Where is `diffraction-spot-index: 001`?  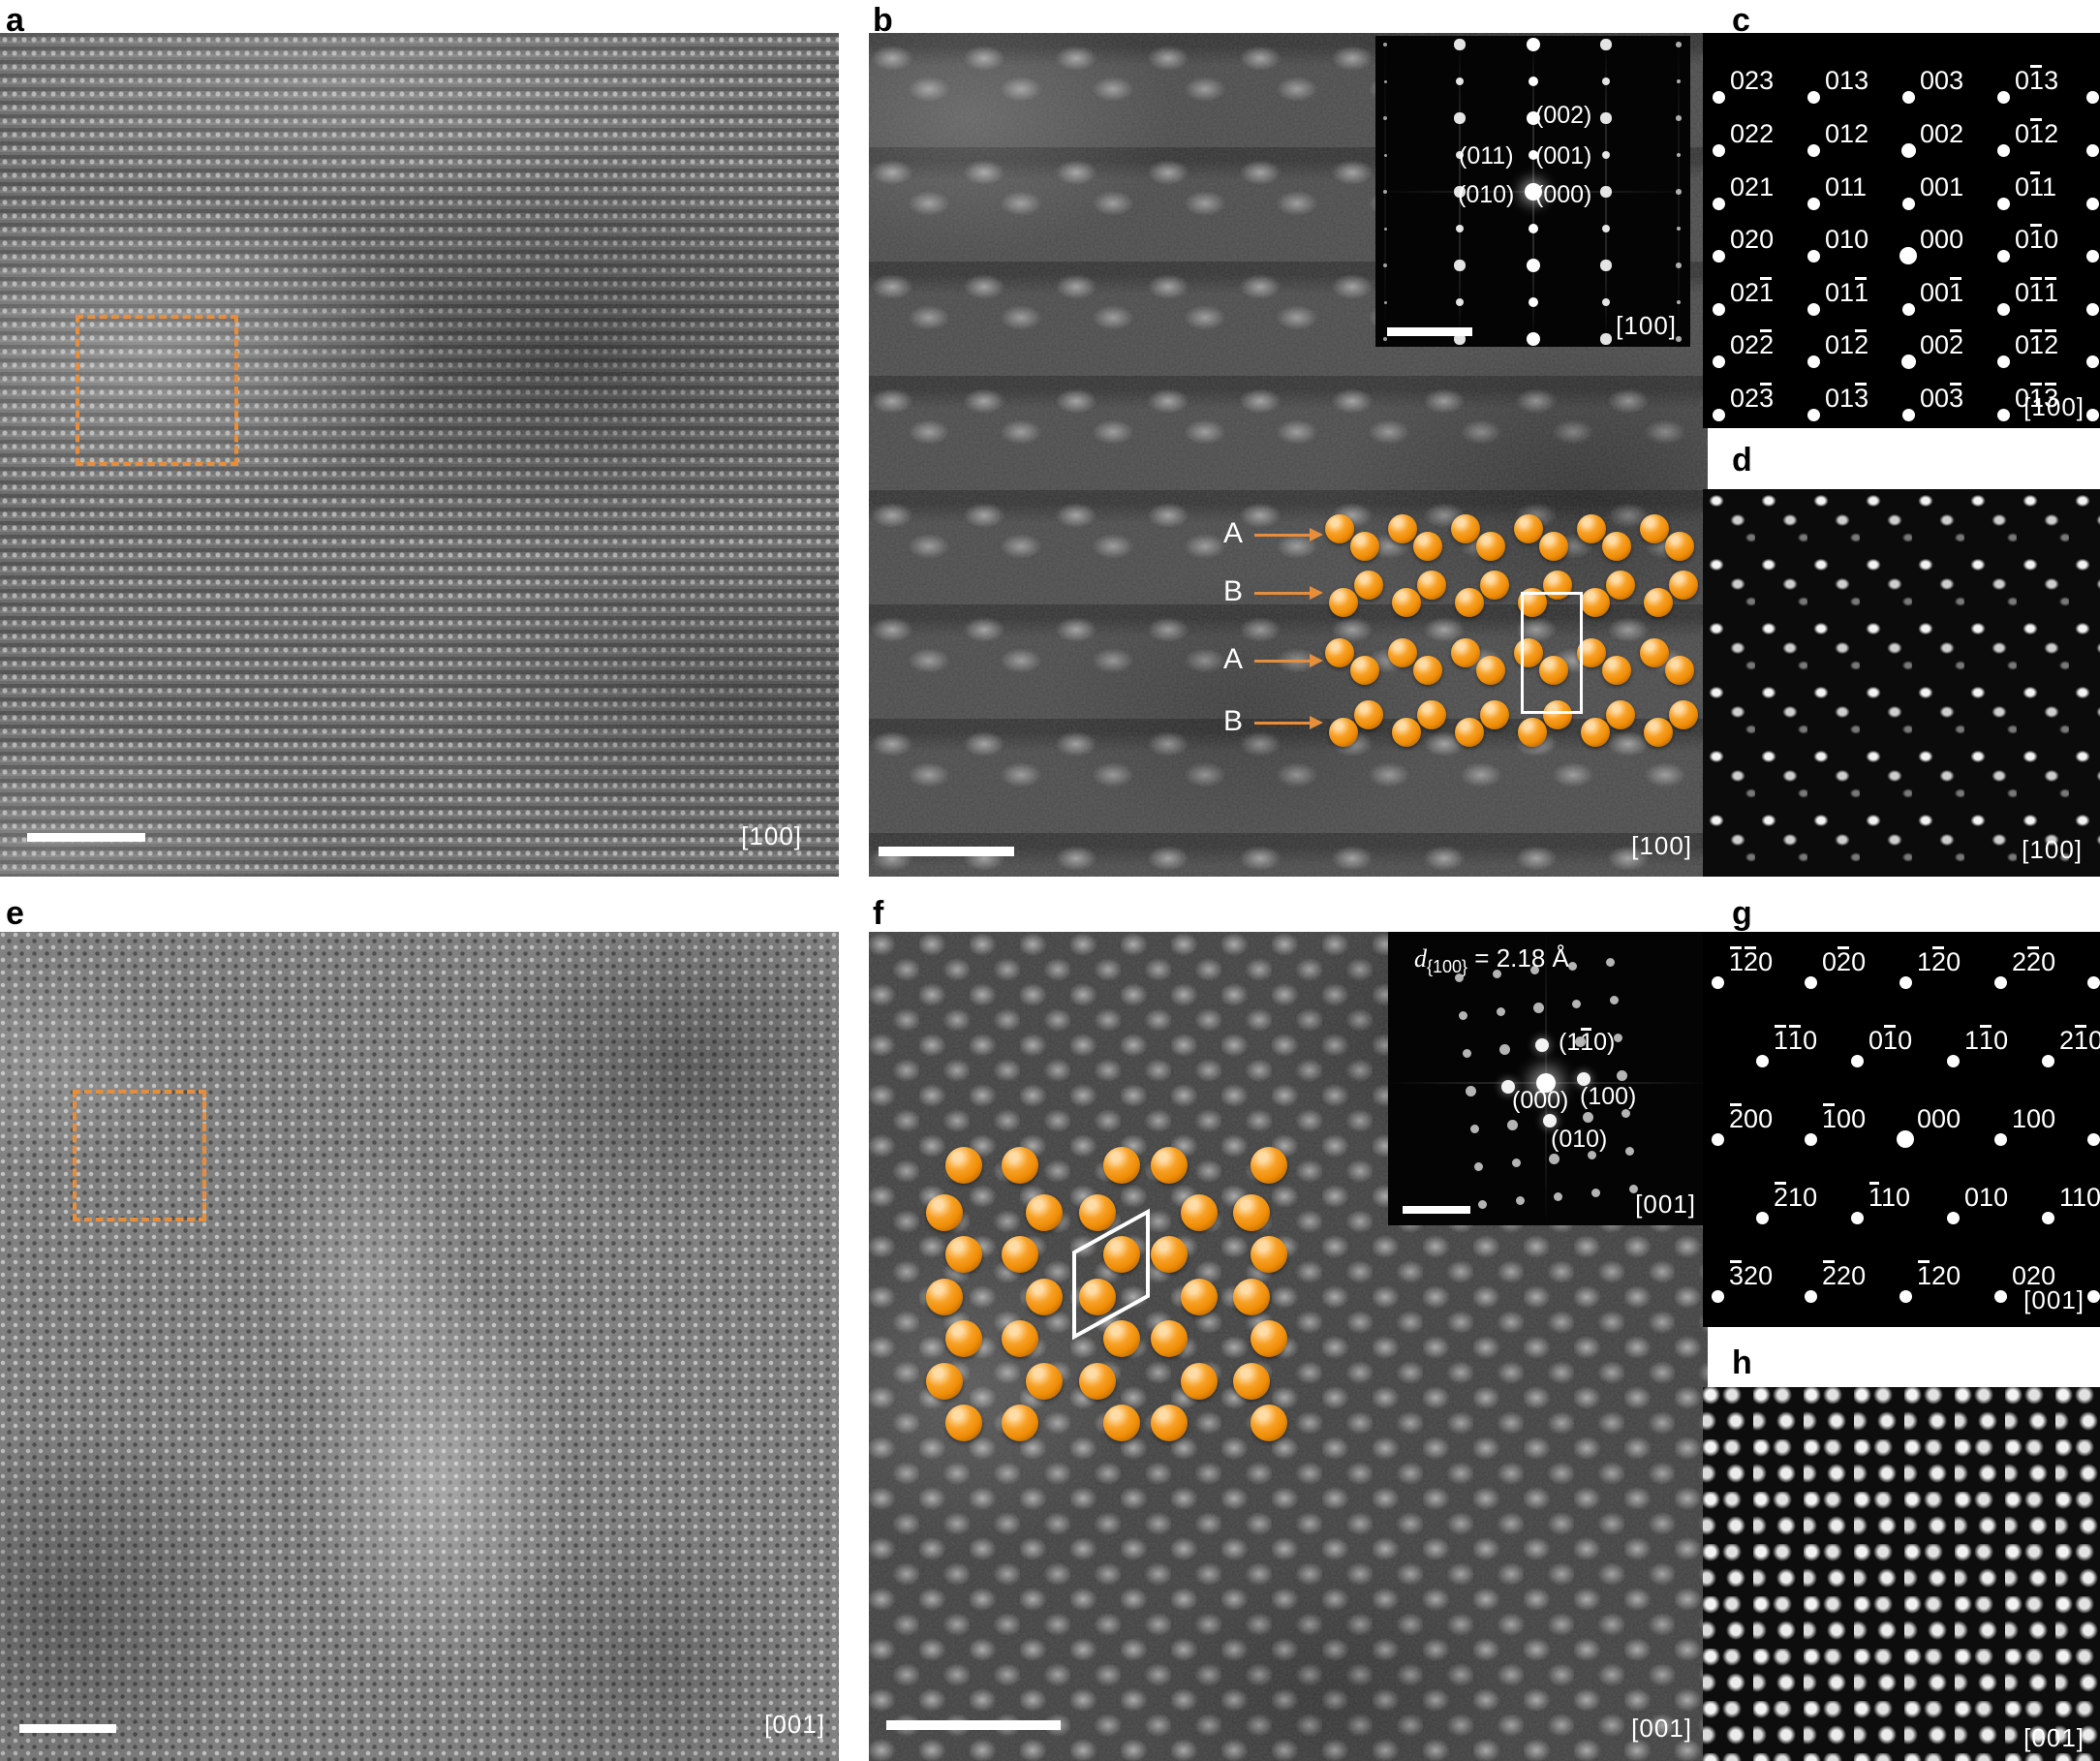
diffraction-spot-index: 001 is located at coordinates (1942, 292).